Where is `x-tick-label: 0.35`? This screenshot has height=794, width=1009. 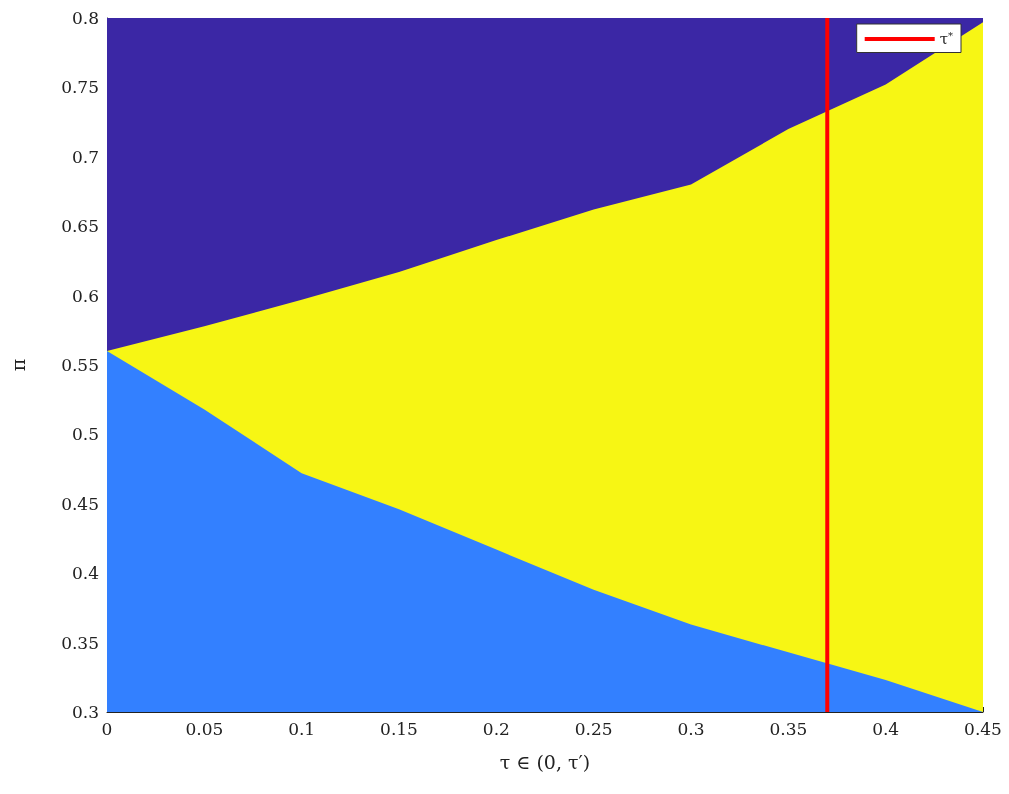 x-tick-label: 0.35 is located at coordinates (788, 728).